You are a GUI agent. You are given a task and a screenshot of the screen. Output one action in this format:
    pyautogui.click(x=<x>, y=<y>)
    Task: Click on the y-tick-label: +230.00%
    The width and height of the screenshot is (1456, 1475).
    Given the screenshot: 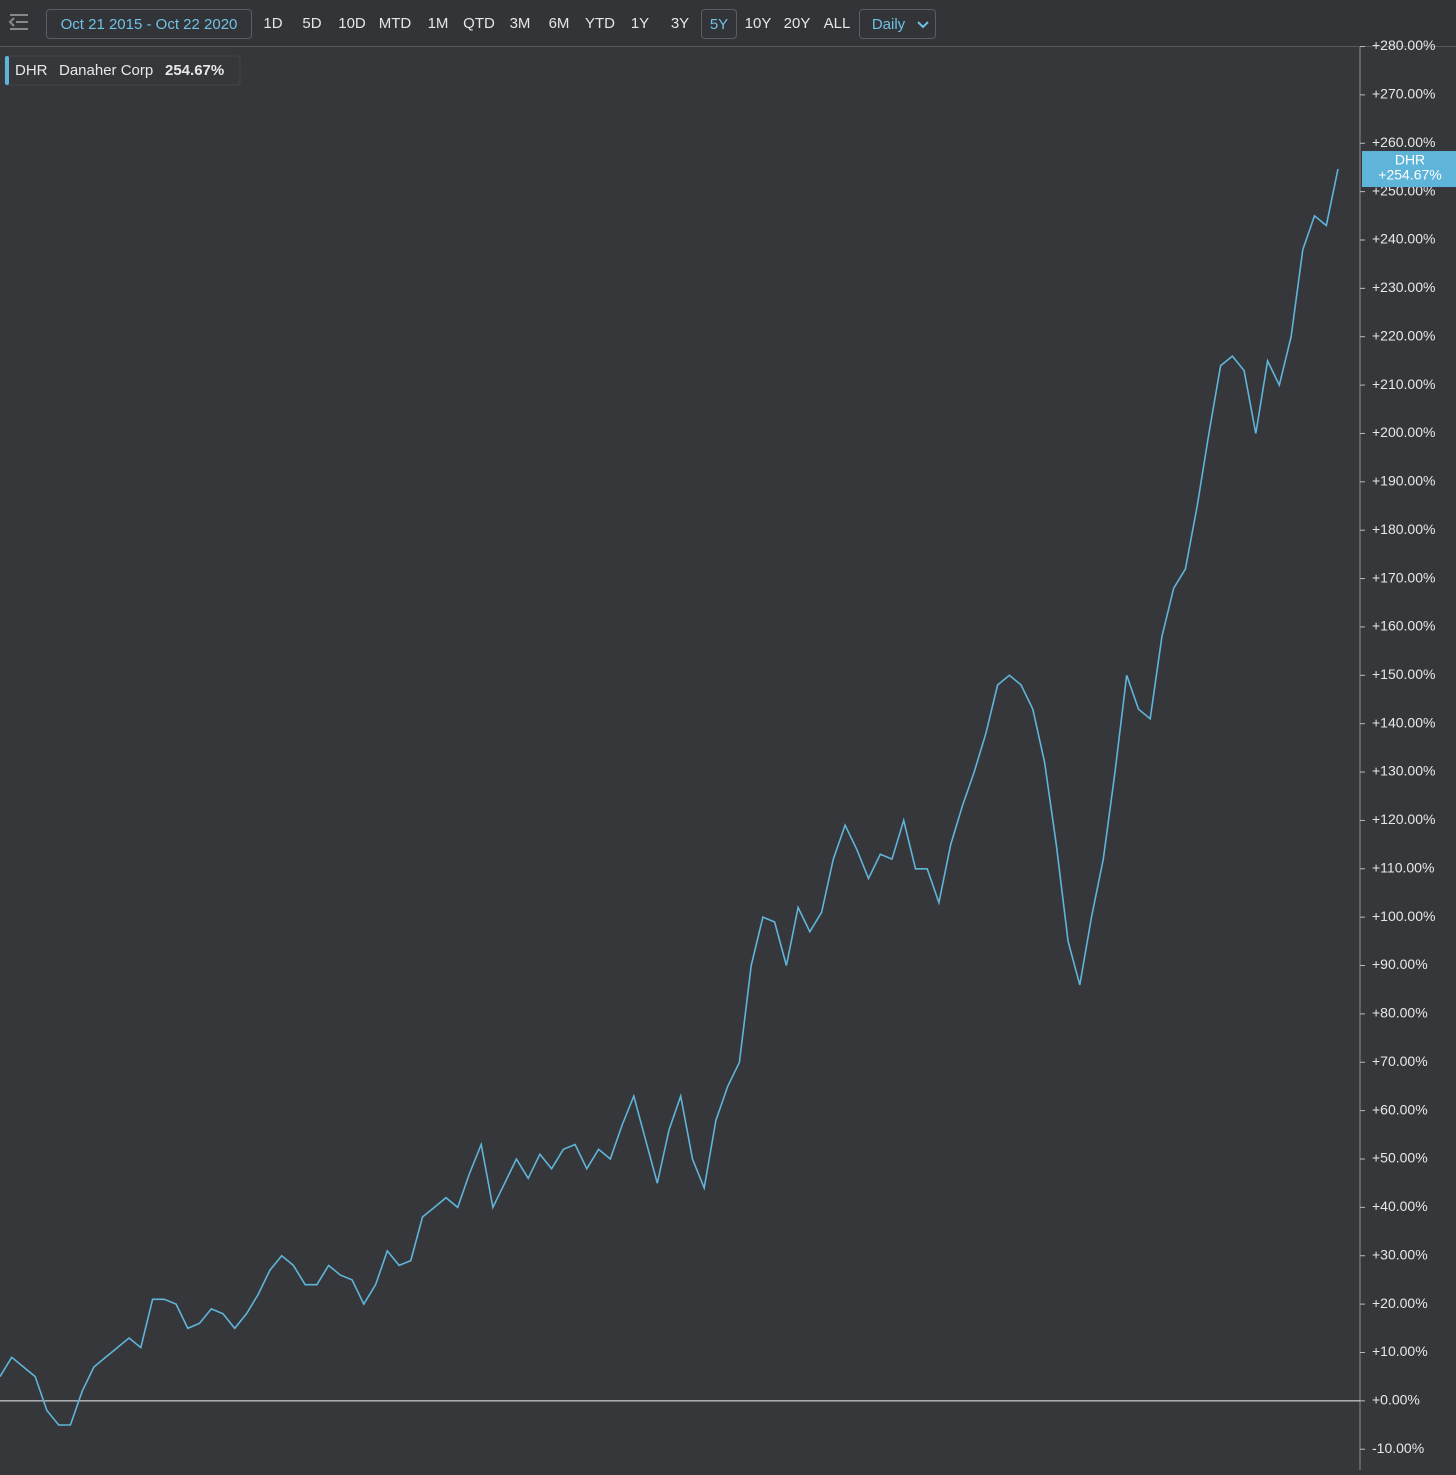 What is the action you would take?
    pyautogui.click(x=1403, y=287)
    